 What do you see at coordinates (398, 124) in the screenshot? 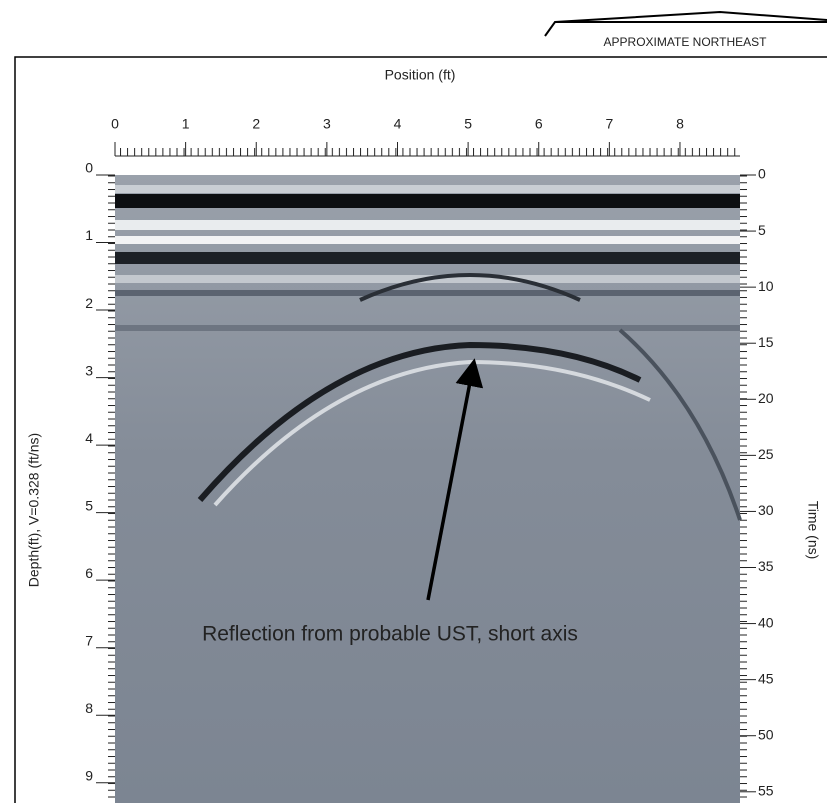
I see `x-tick-label: 4` at bounding box center [398, 124].